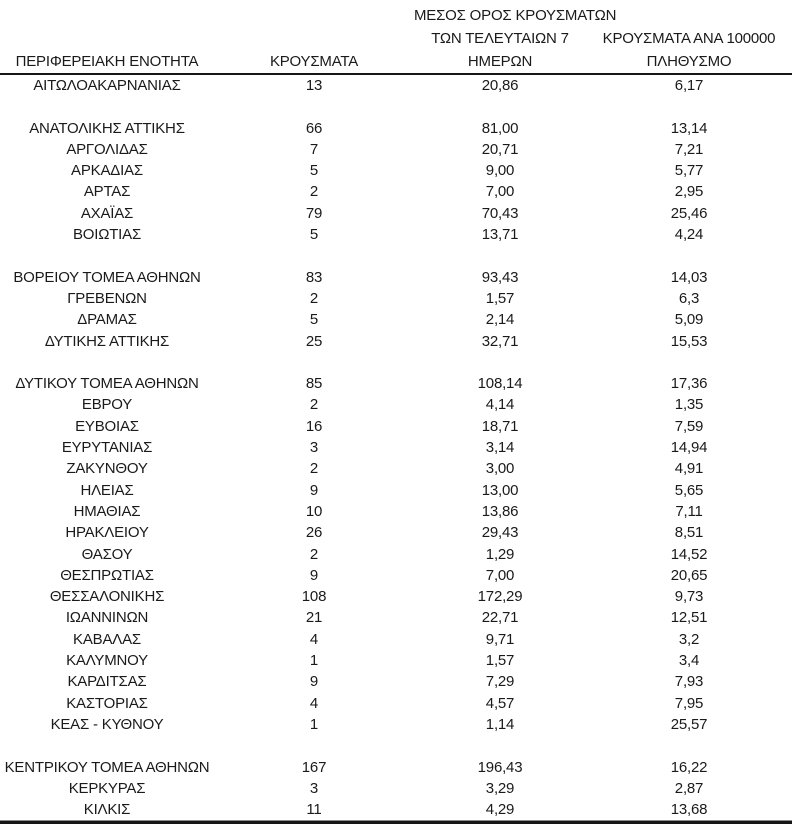 The image size is (792, 827). What do you see at coordinates (500, 597) in the screenshot?
I see `avg7-cell: 172,29` at bounding box center [500, 597].